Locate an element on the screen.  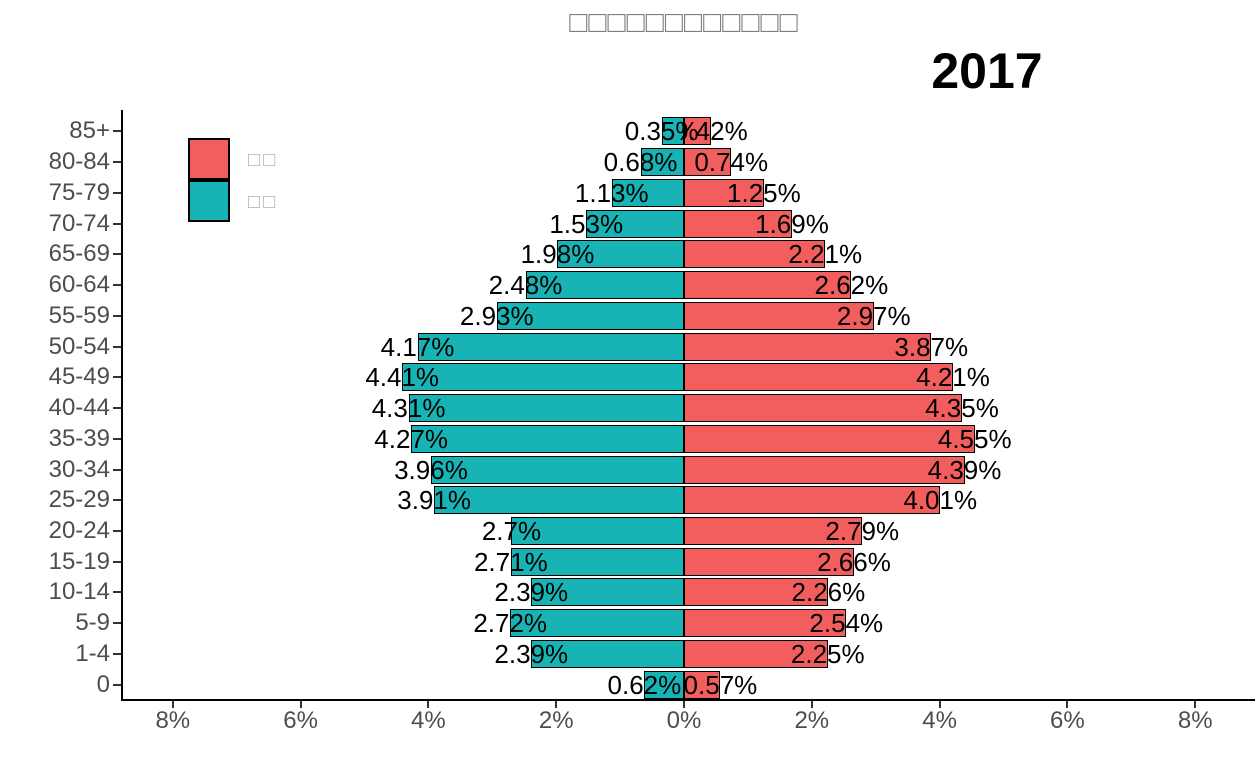
legend-key-female is located at coordinates (209, 201).